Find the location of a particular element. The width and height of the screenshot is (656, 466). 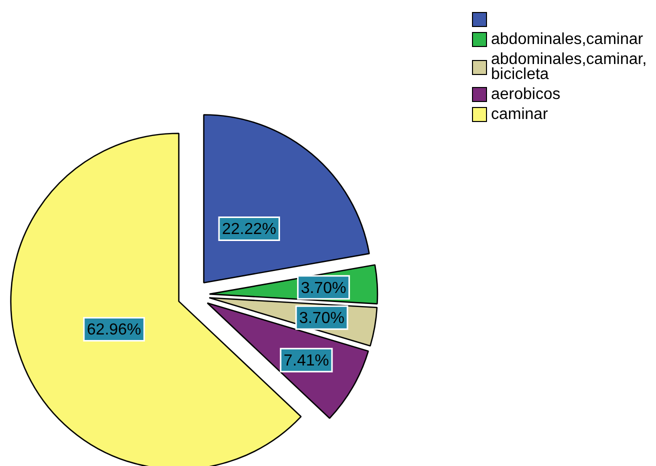

data-label: 22.22% is located at coordinates (249, 229).